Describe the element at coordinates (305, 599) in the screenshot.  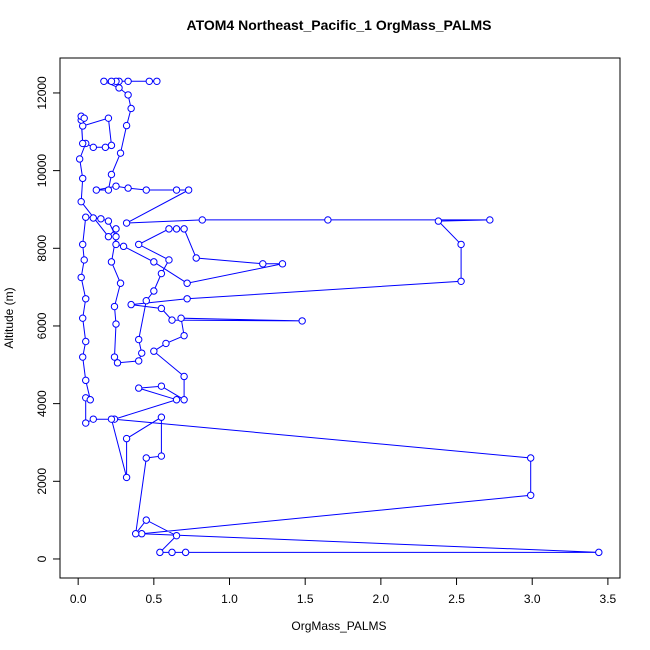
I see `x-tick-label: 1.5` at that location.